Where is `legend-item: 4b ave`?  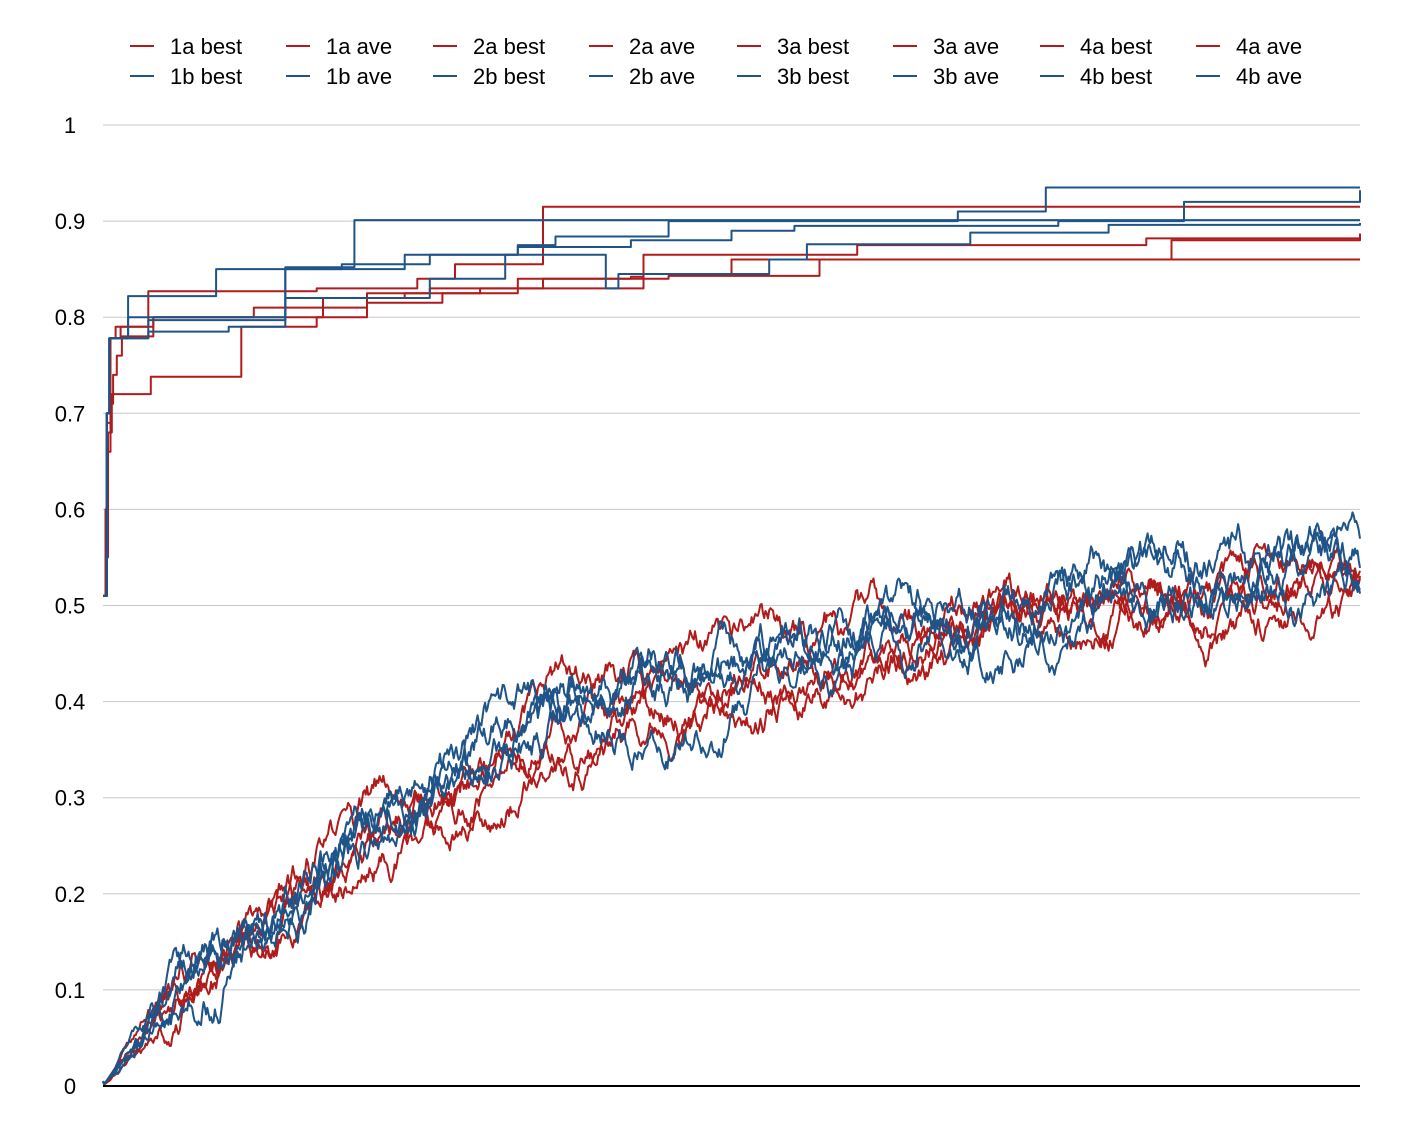 legend-item: 4b ave is located at coordinates (1249, 76).